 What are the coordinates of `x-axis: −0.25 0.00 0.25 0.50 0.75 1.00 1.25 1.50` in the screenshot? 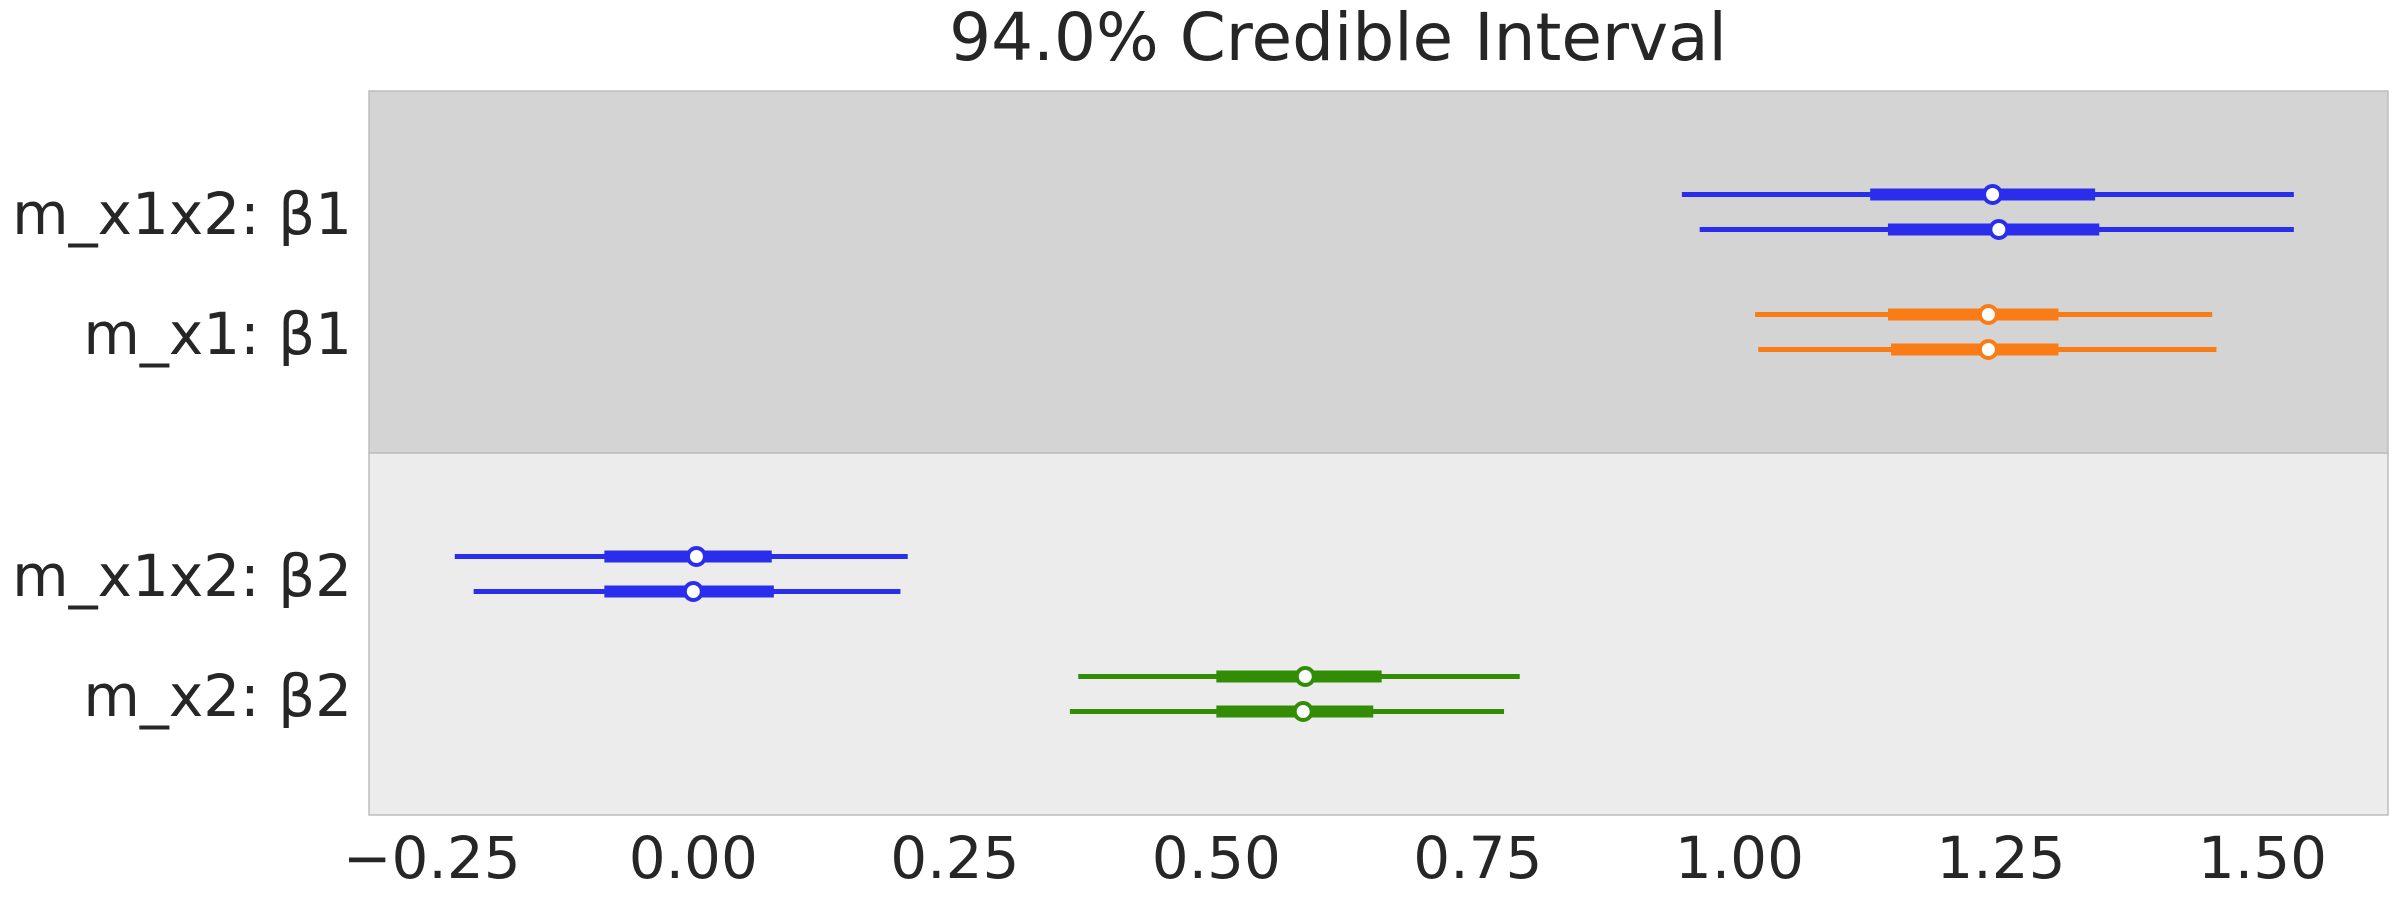 It's located at (1335, 858).